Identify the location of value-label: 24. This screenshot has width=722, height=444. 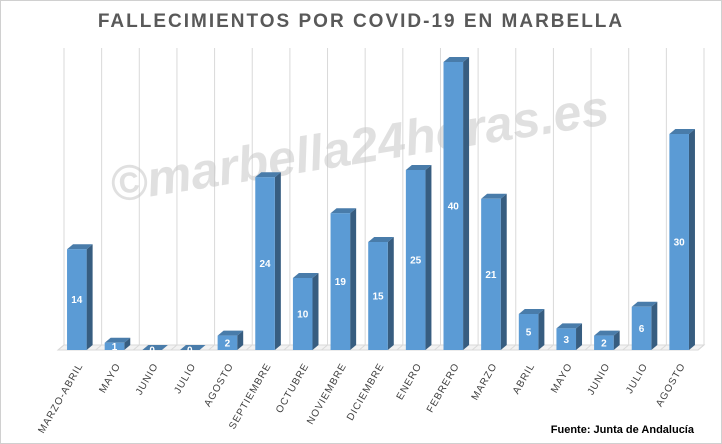
(265, 264).